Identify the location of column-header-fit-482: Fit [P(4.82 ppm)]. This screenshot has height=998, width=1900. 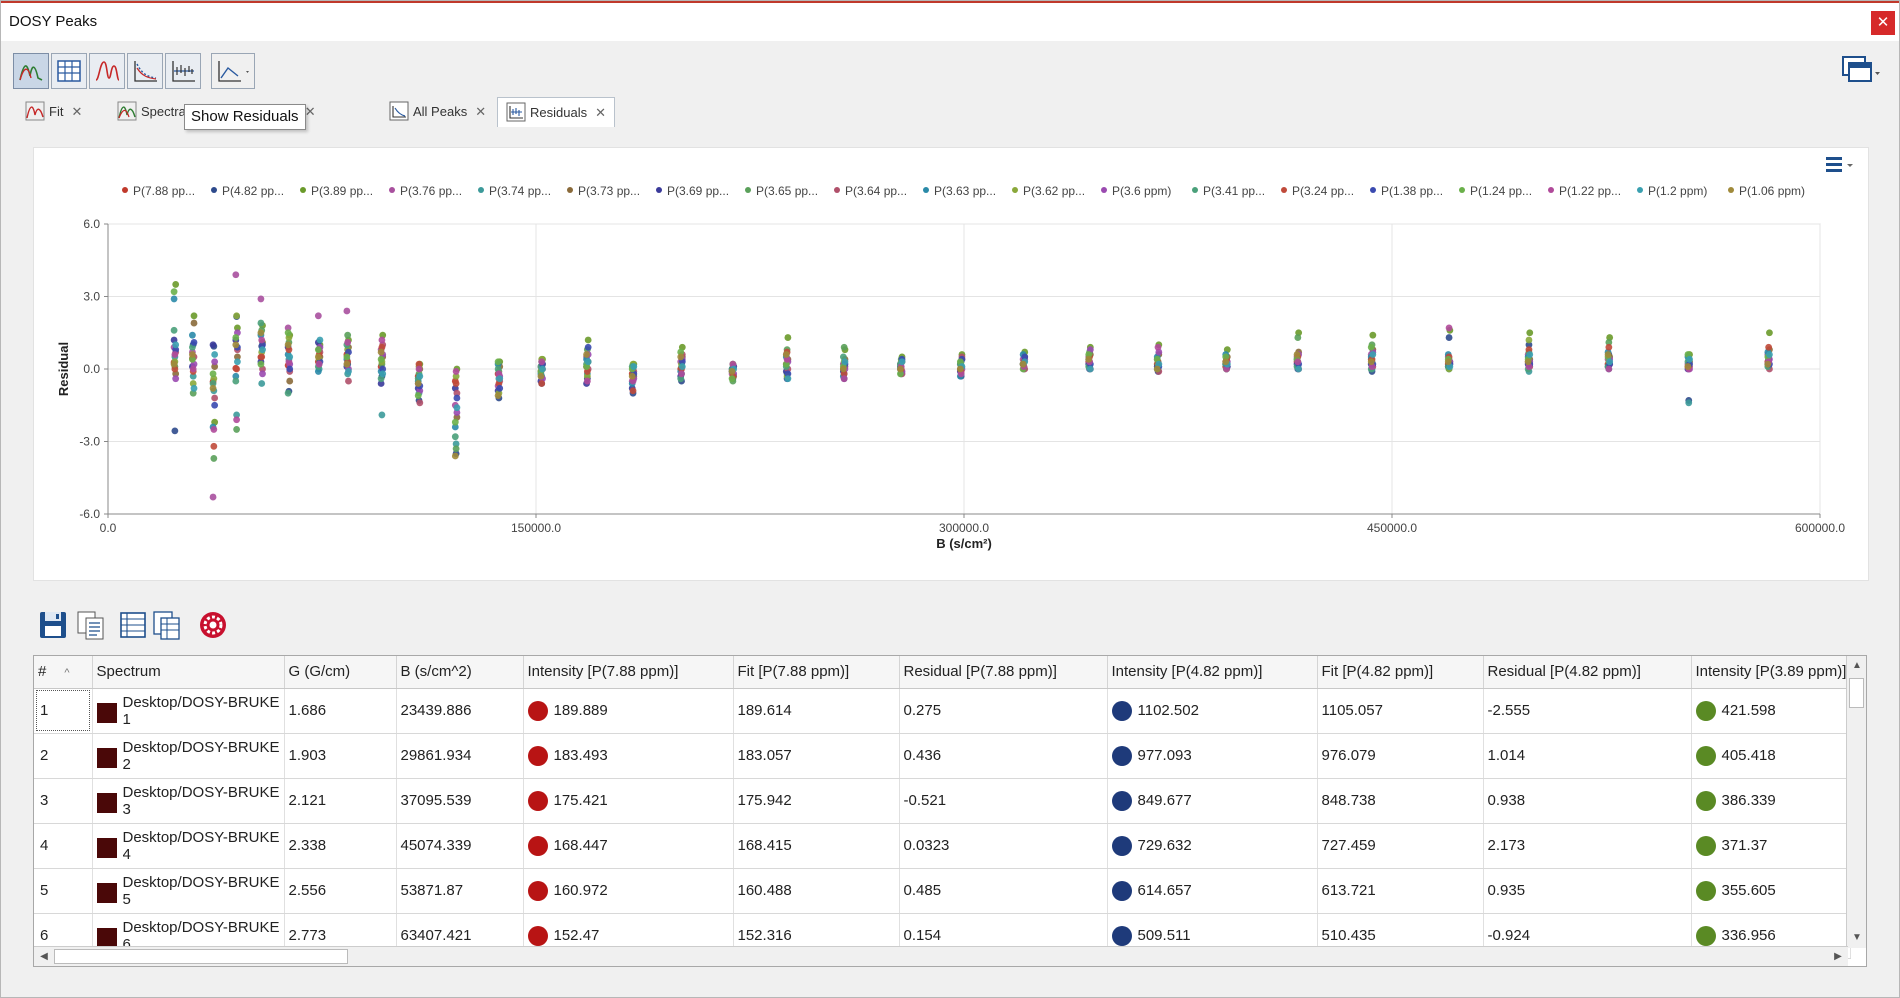
(1400, 672).